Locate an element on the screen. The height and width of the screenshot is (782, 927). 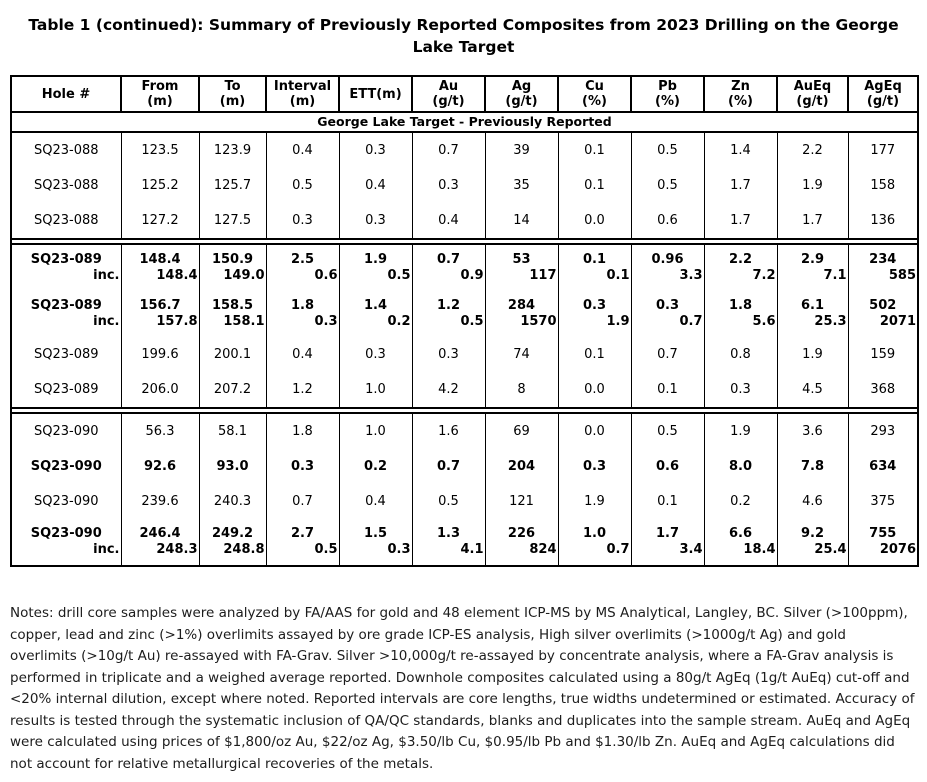
composite-value: 375 is located at coordinates (883, 501).